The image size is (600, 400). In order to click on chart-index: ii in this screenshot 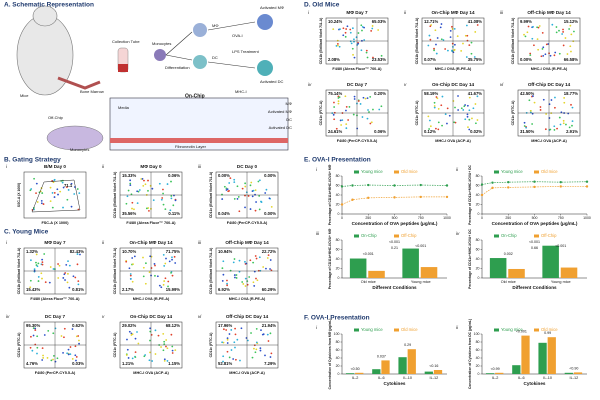, I will do `click(457, 169)`.